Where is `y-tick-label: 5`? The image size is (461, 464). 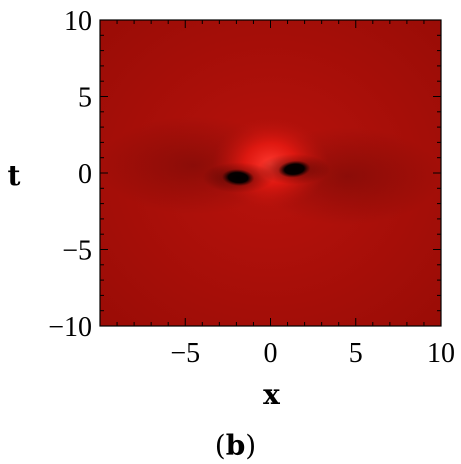 y-tick-label: 5 is located at coordinates (85, 98).